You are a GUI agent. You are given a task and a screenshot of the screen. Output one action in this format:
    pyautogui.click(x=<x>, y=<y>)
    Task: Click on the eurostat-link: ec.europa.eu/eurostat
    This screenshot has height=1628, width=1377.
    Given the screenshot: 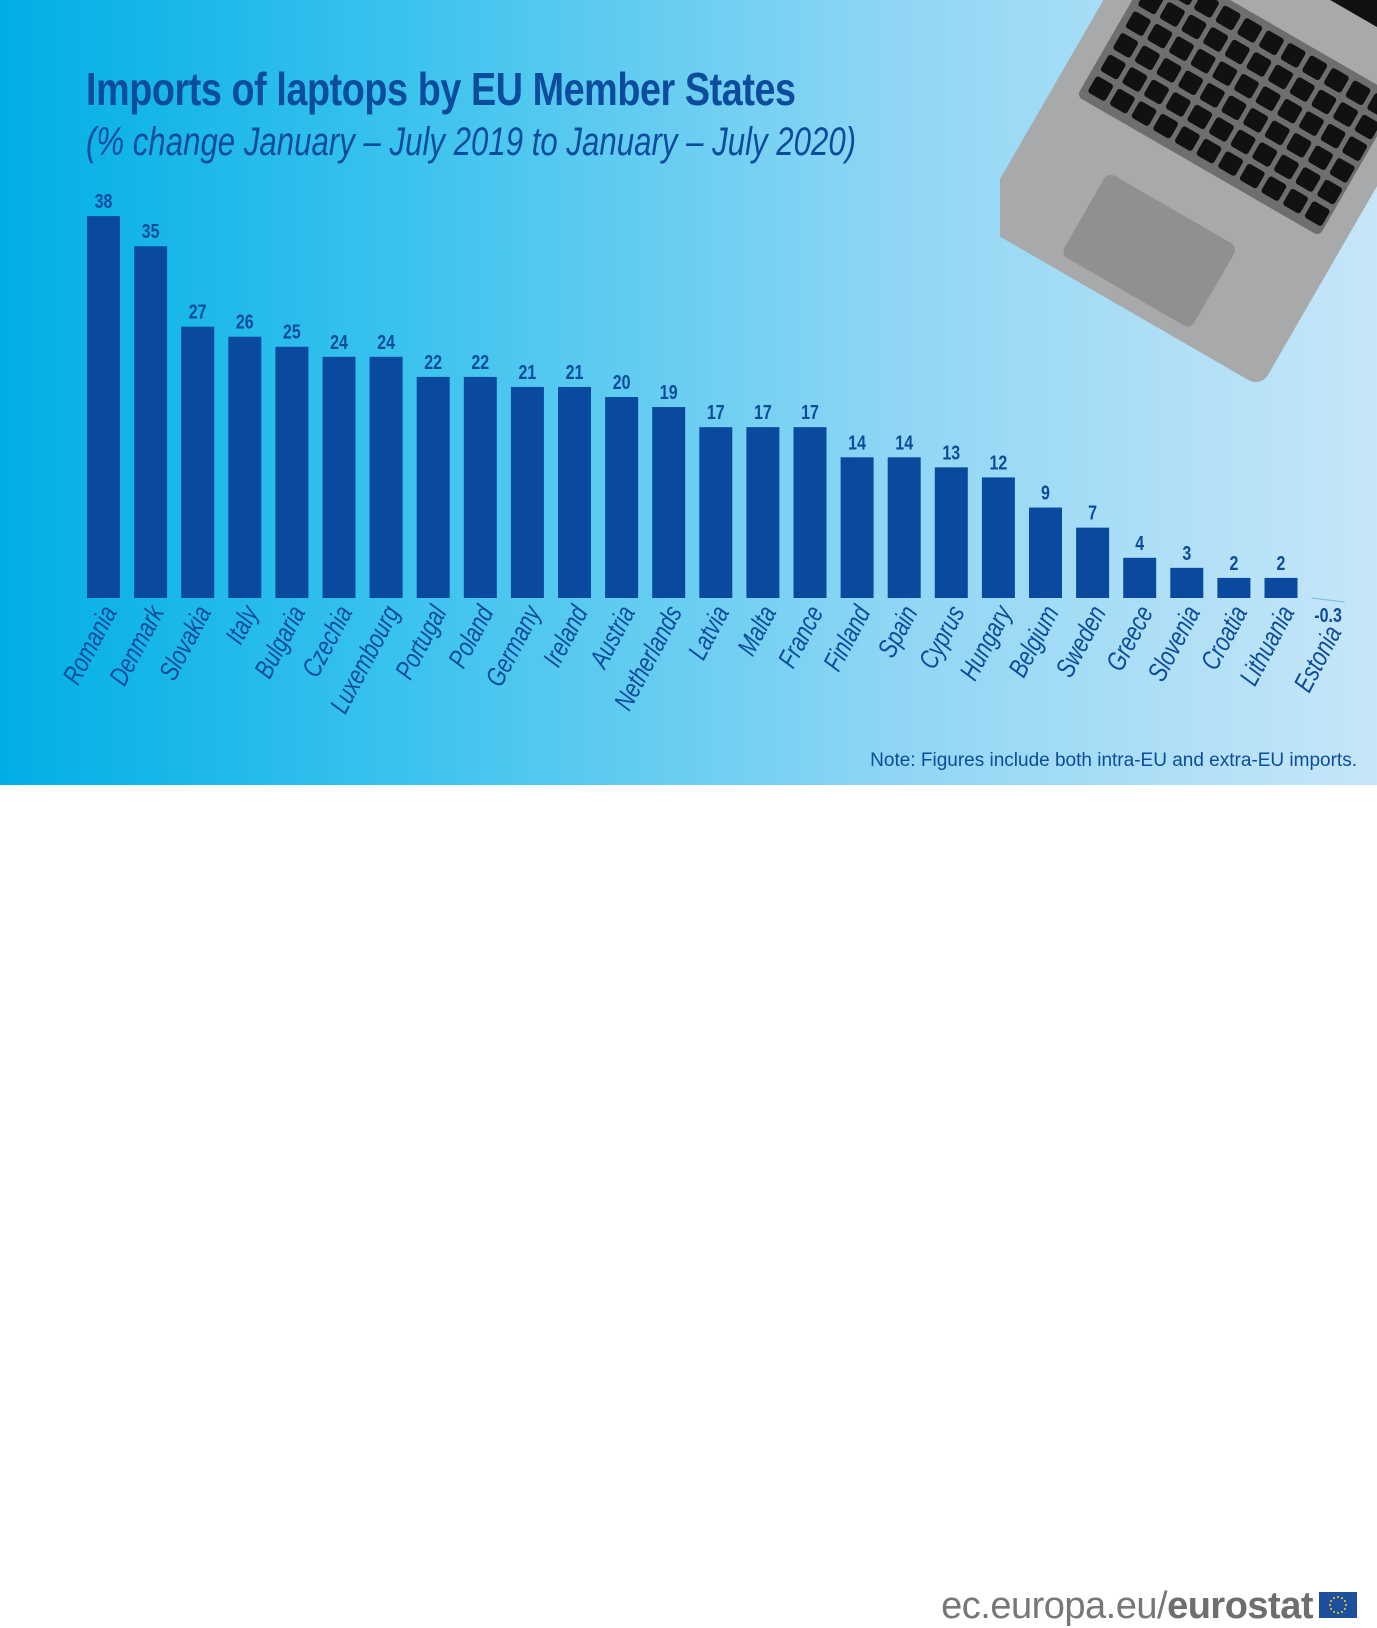 What is the action you would take?
    pyautogui.click(x=1127, y=1606)
    